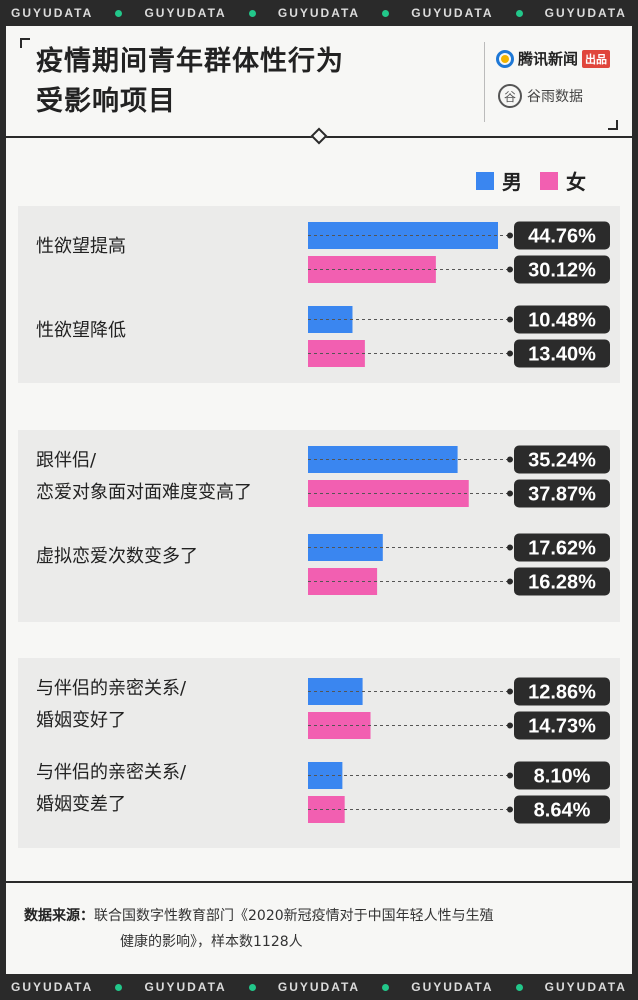 This screenshot has height=1000, width=638. I want to click on source-line-2: 健康的影响》，样本数1128人, so click(211, 942).